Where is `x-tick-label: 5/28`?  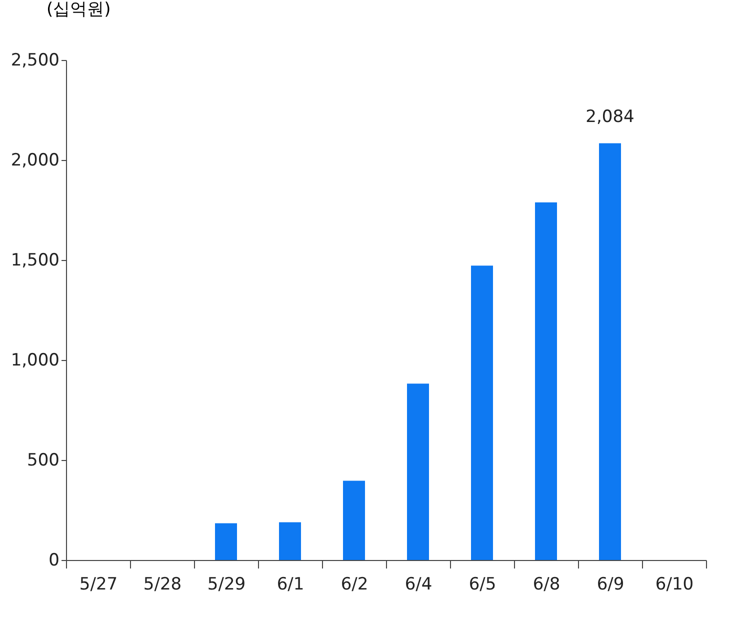
x-tick-label: 5/28 is located at coordinates (162, 584).